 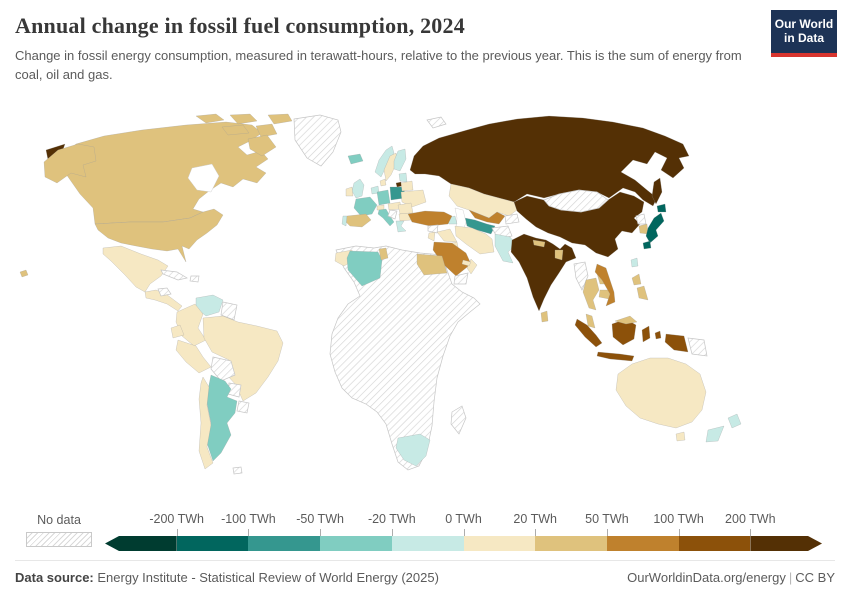 I want to click on country-algeria, so click(x=364, y=268).